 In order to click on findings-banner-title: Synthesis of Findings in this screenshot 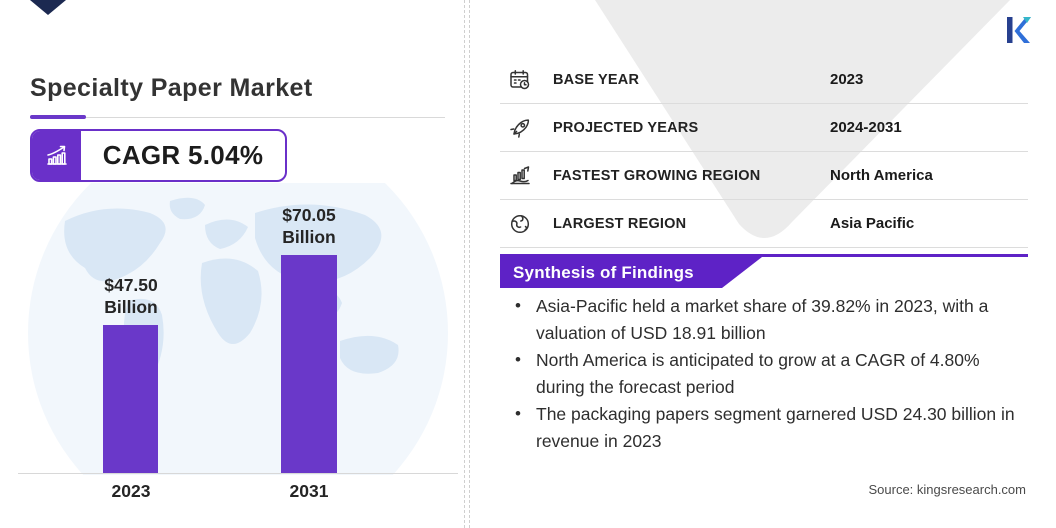, I will do `click(603, 272)`.